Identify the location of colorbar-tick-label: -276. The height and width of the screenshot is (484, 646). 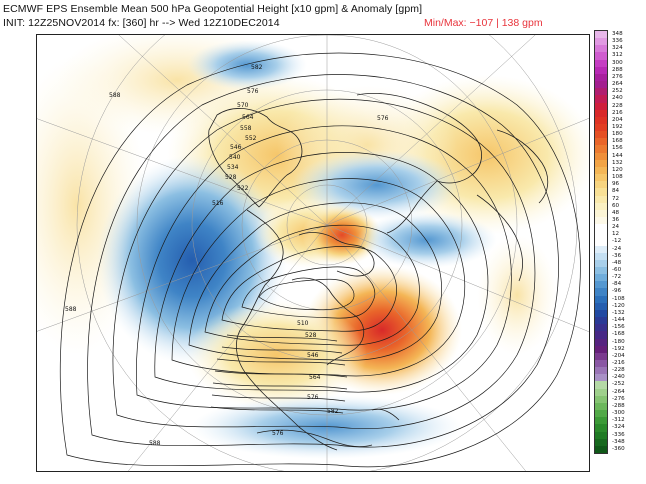
(618, 398).